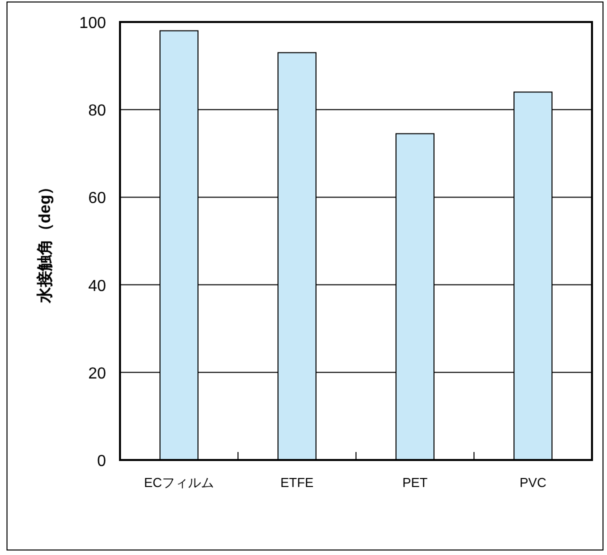  I want to click on x-tick-label: PVC, so click(533, 482).